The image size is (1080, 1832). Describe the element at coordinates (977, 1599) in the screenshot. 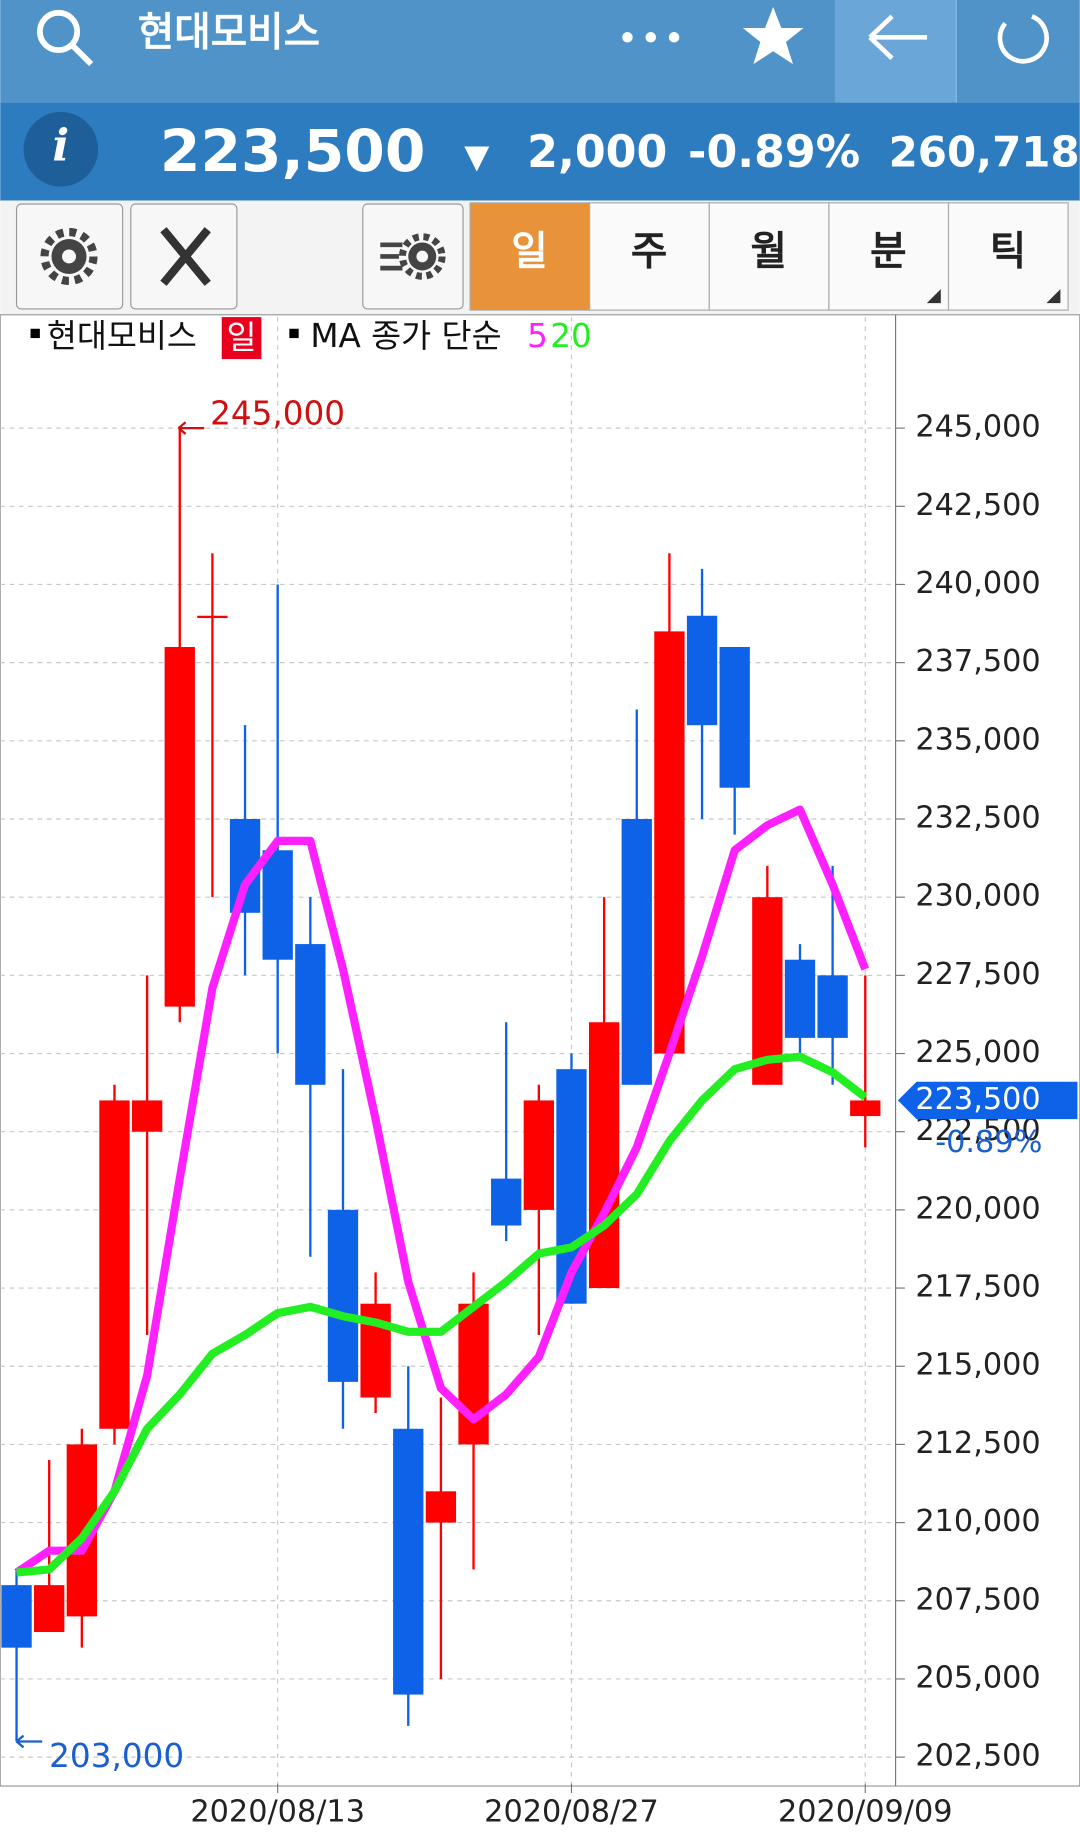

I see `y-tick-label: 207,500` at that location.